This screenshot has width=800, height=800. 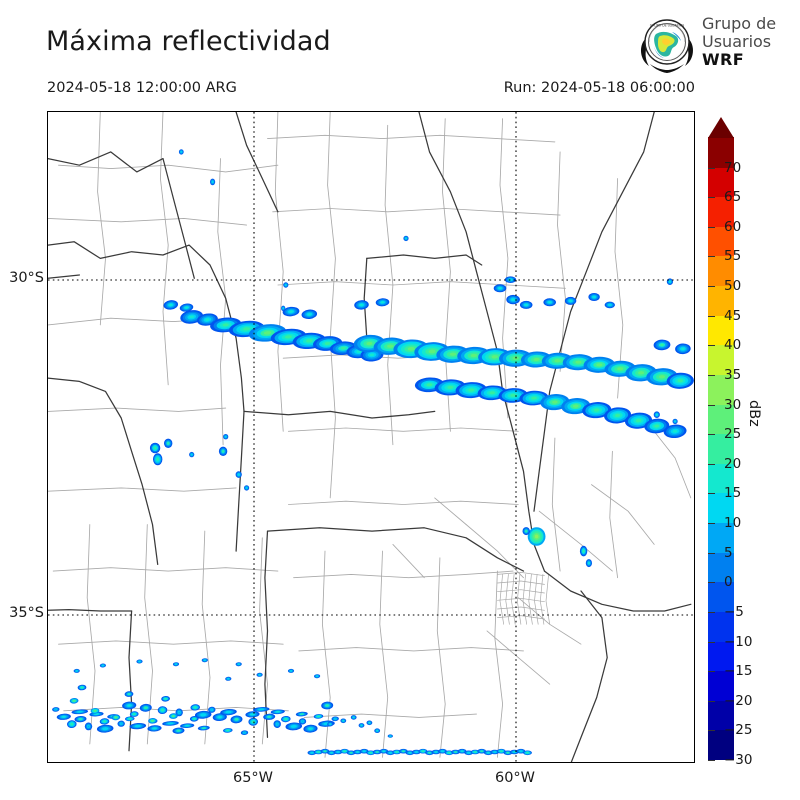 What do you see at coordinates (733, 463) in the screenshot?
I see `colorbar-label-20: 20` at bounding box center [733, 463].